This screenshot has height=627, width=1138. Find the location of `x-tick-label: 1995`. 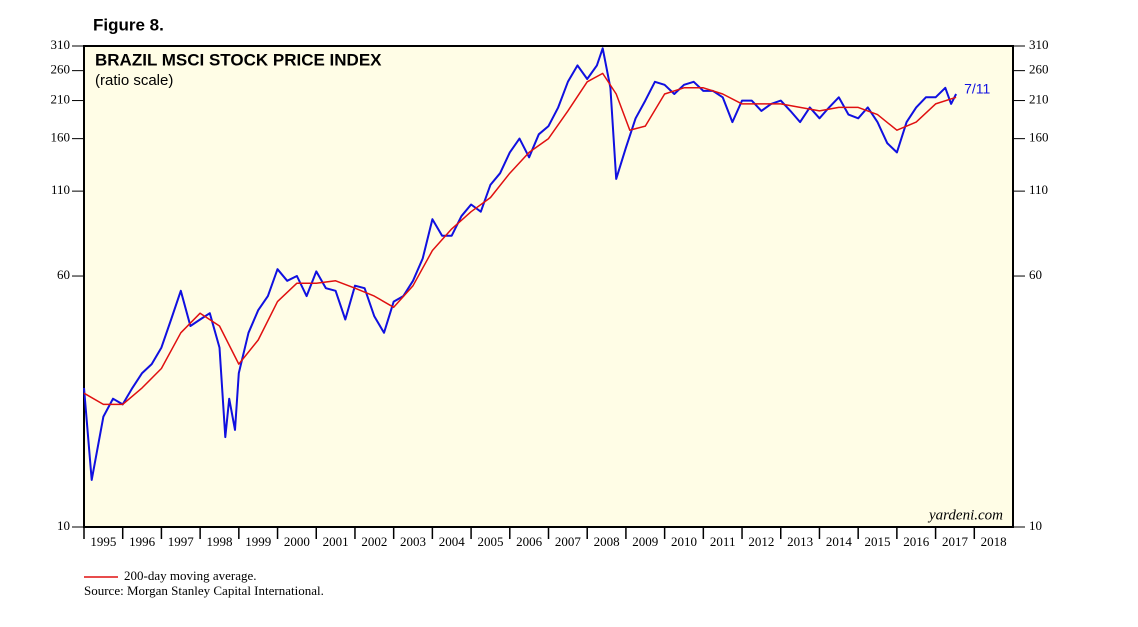

x-tick-label: 1995 is located at coordinates (103, 541).